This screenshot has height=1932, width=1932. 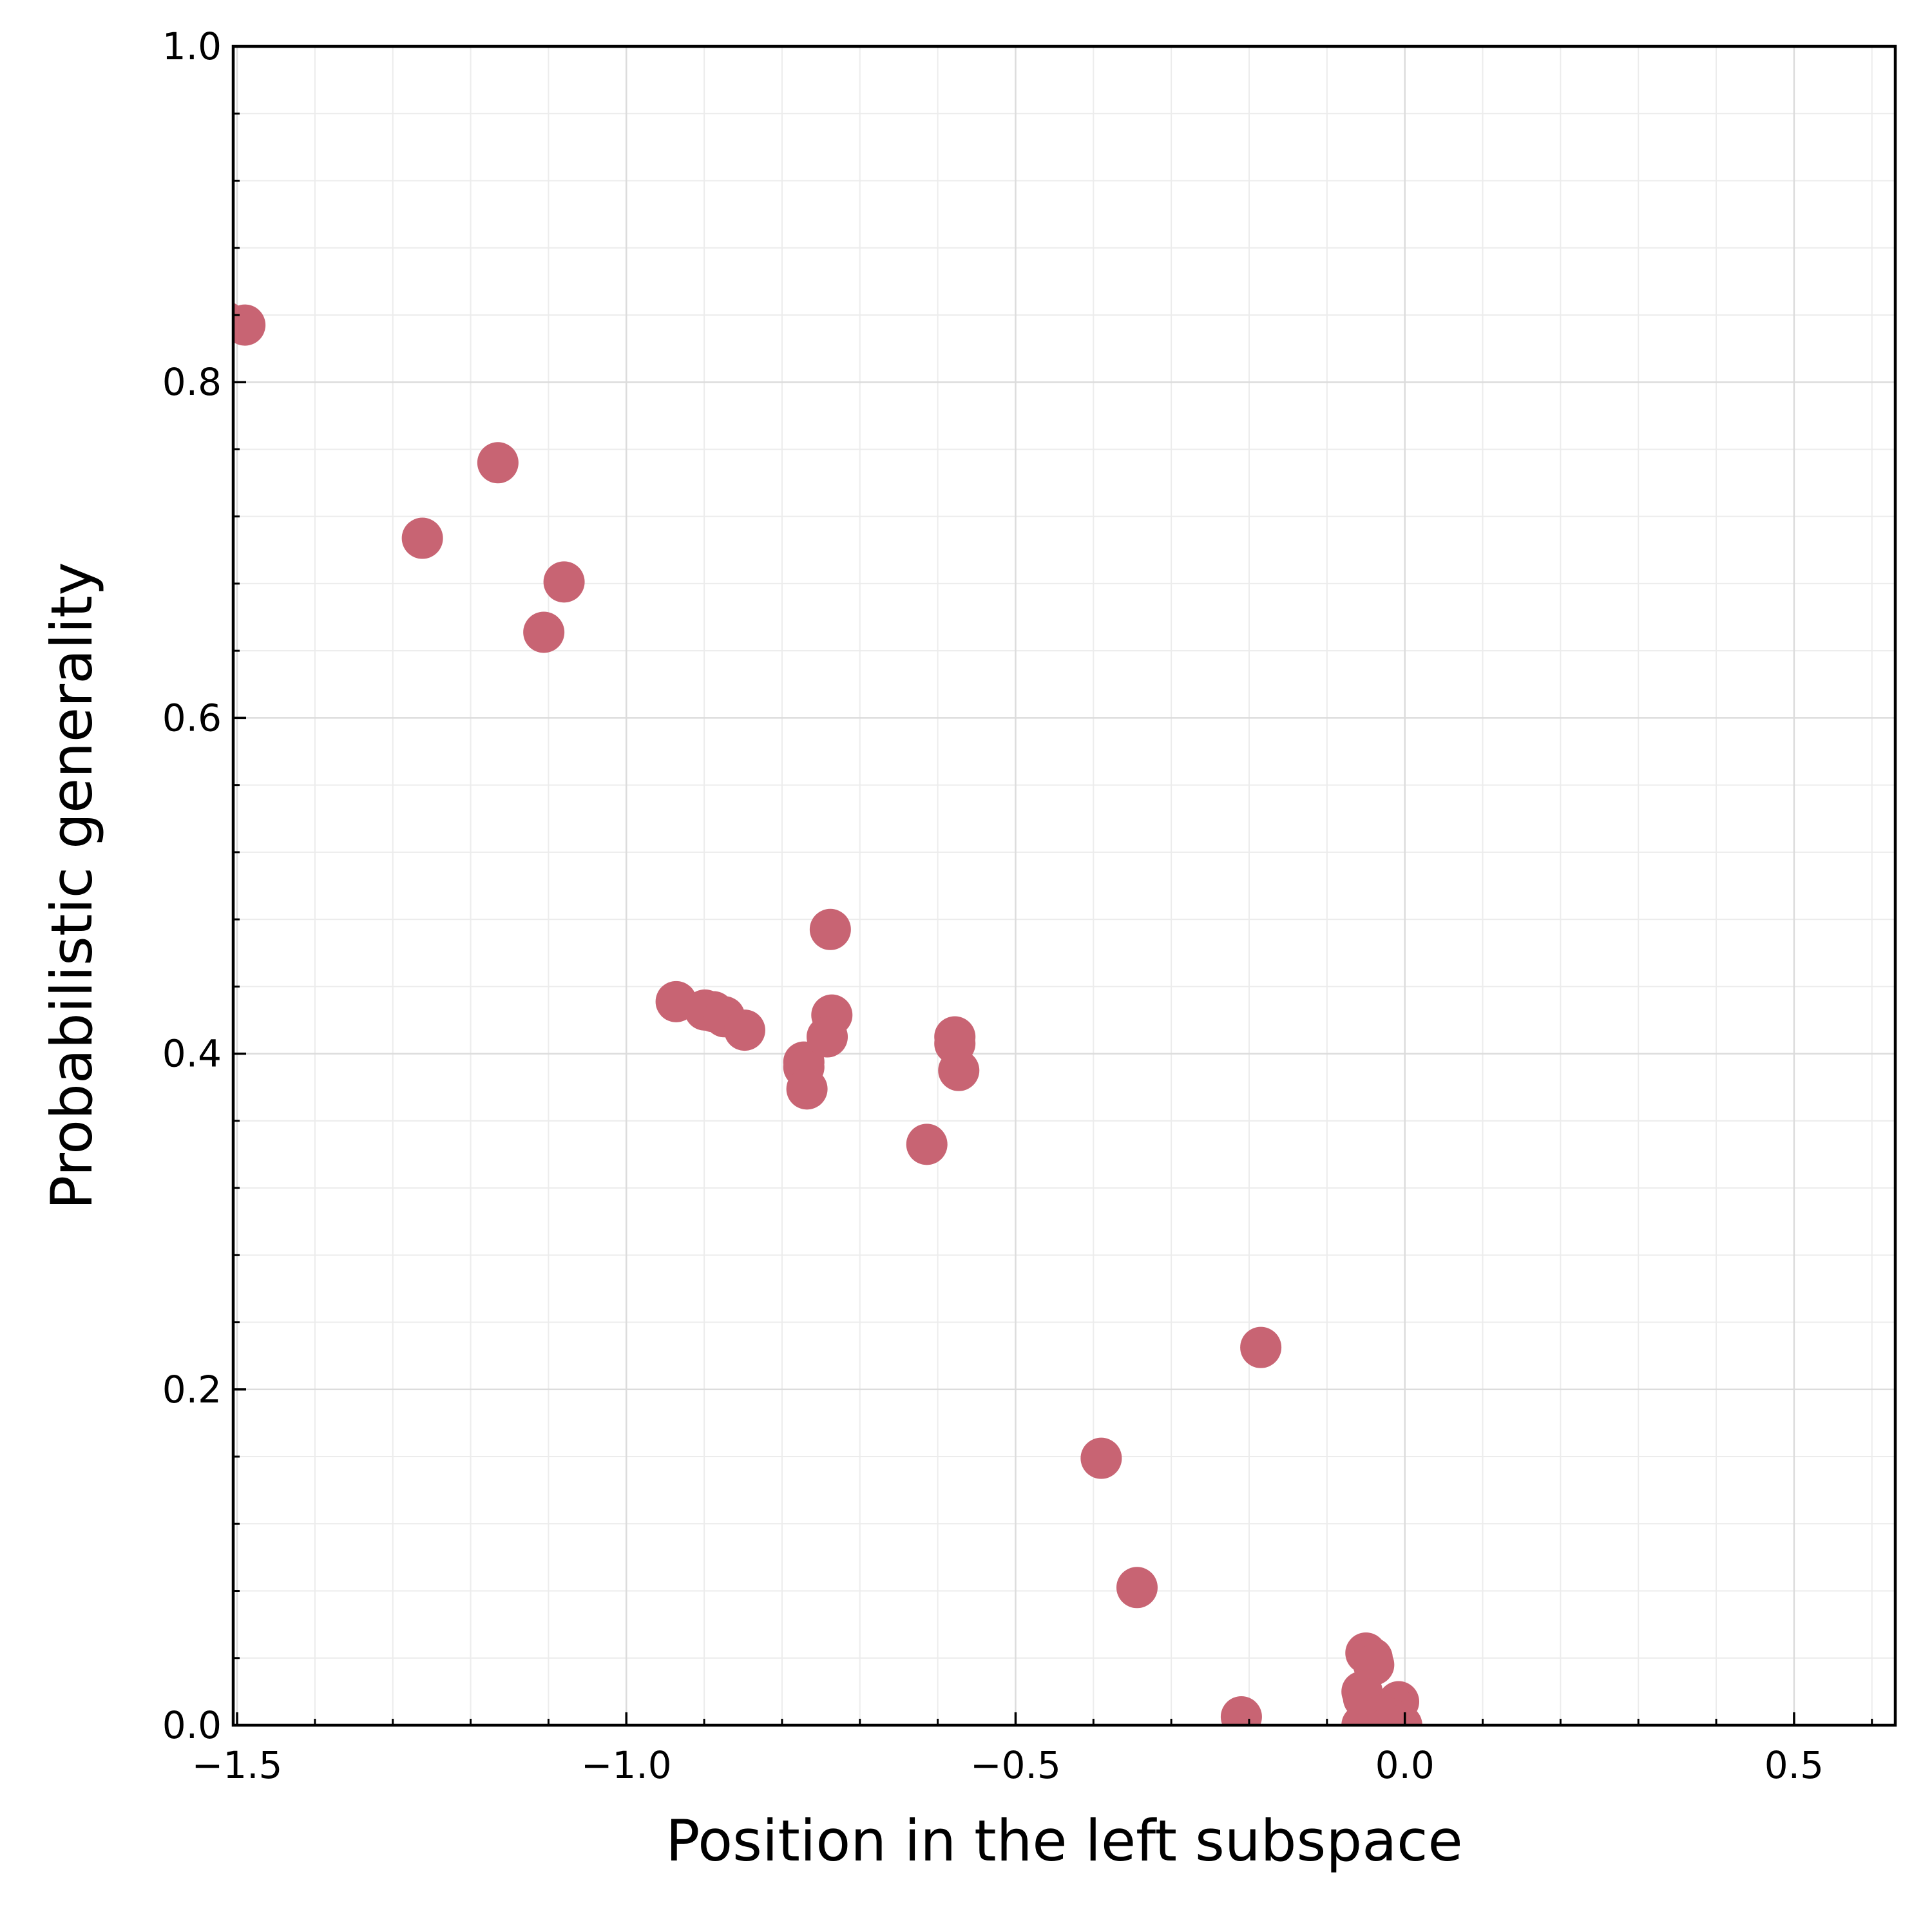 What do you see at coordinates (192, 382) in the screenshot?
I see `y-tick-label: 0.8` at bounding box center [192, 382].